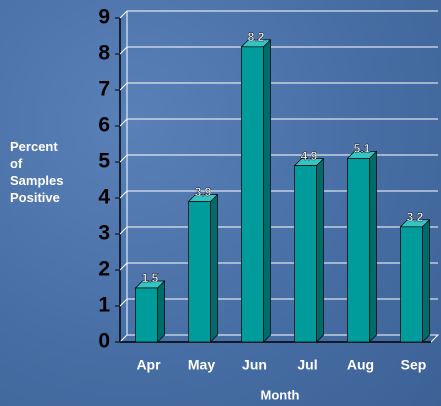  Describe the element at coordinates (414, 365) in the screenshot. I see `x-tick-label: Sep` at that location.